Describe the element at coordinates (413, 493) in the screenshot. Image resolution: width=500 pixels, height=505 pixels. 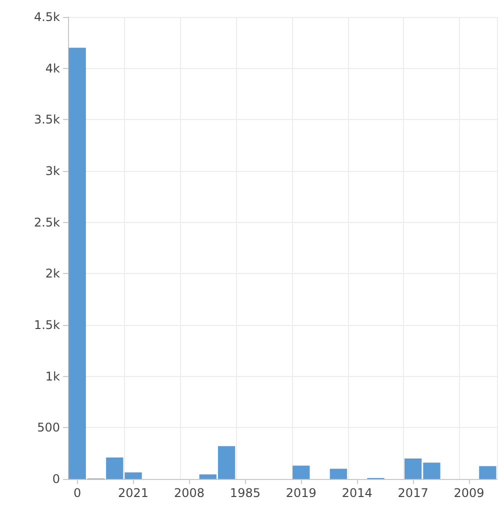
I see `x-tick-label: 2017` at that location.